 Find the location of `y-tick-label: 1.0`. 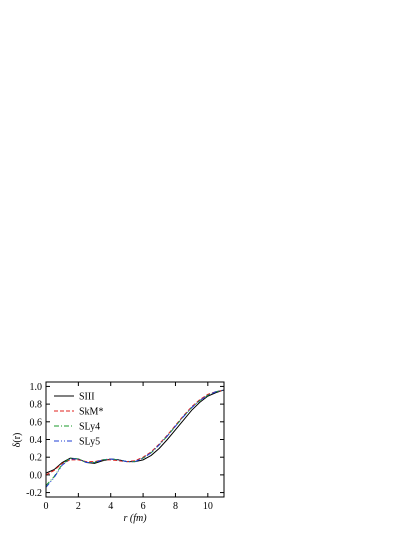

y-tick-label: 1.0 is located at coordinates (36, 387).